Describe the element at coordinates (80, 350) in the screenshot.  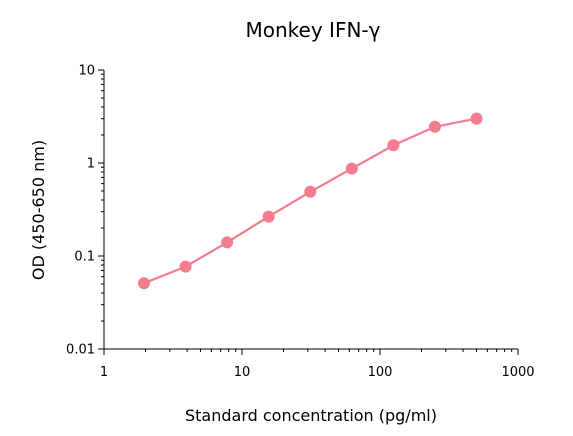
I see `y-tick-label: 0.01` at that location.